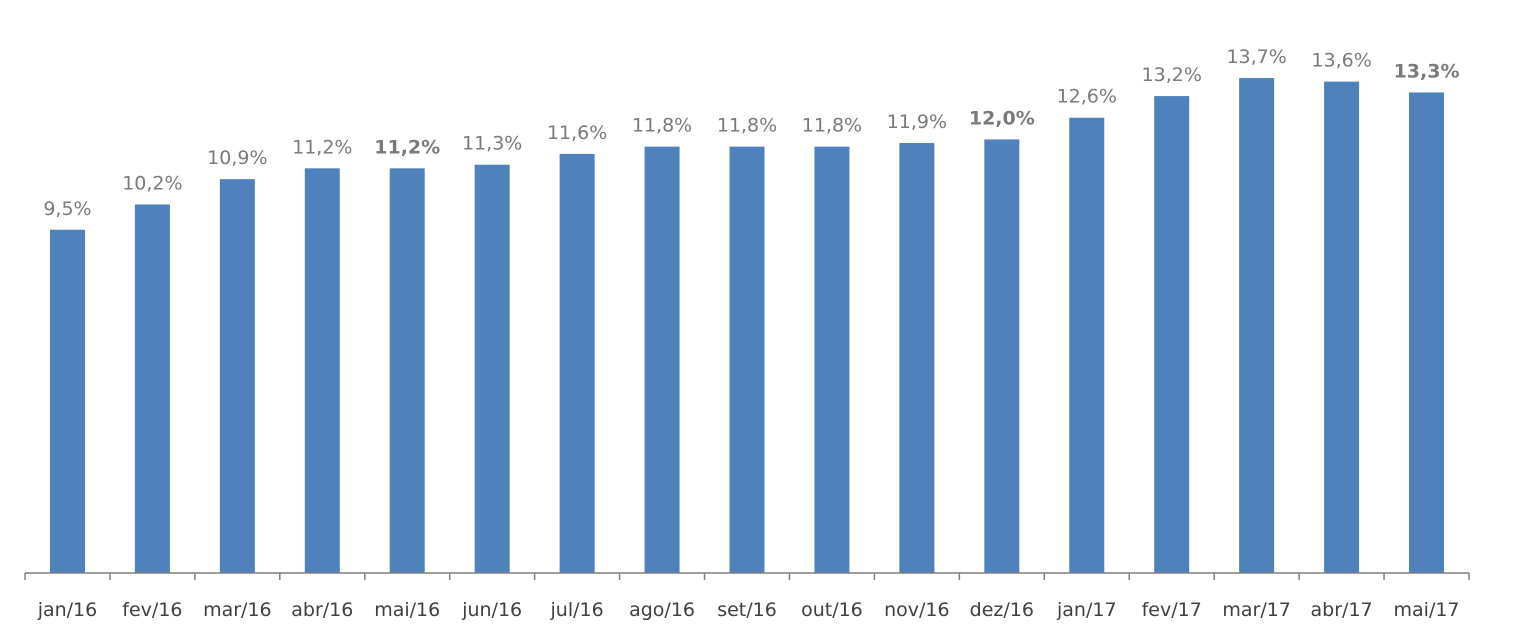  I want to click on x-axis, so click(747, 576).